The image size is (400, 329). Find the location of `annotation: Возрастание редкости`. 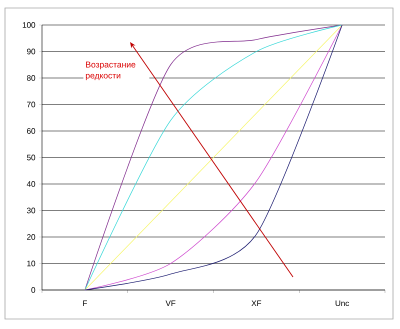

annotation: Возрастание редкости is located at coordinates (111, 71).